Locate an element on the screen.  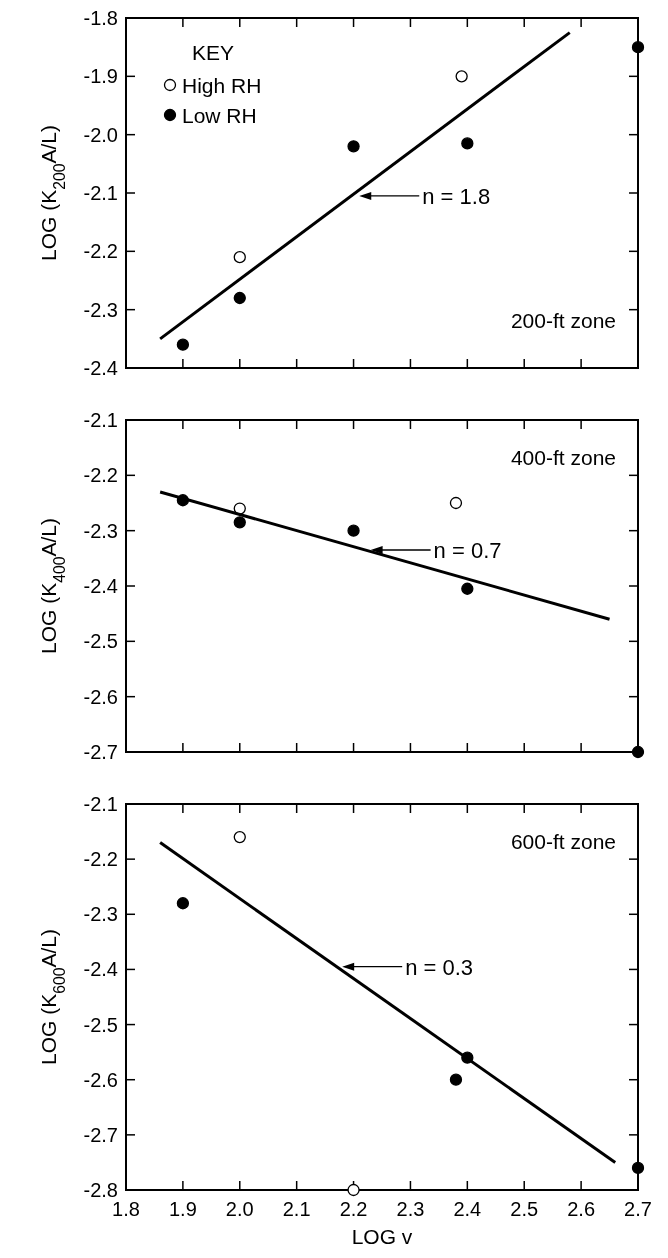
annotation: n = 0.7 is located at coordinates (467, 551).